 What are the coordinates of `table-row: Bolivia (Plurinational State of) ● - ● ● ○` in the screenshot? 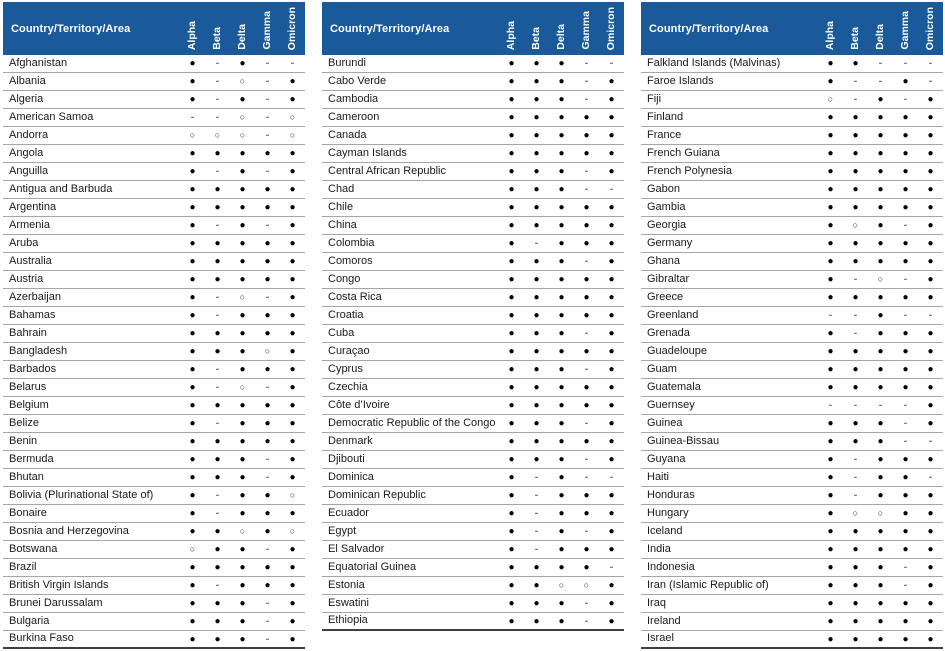 It's located at (154, 496).